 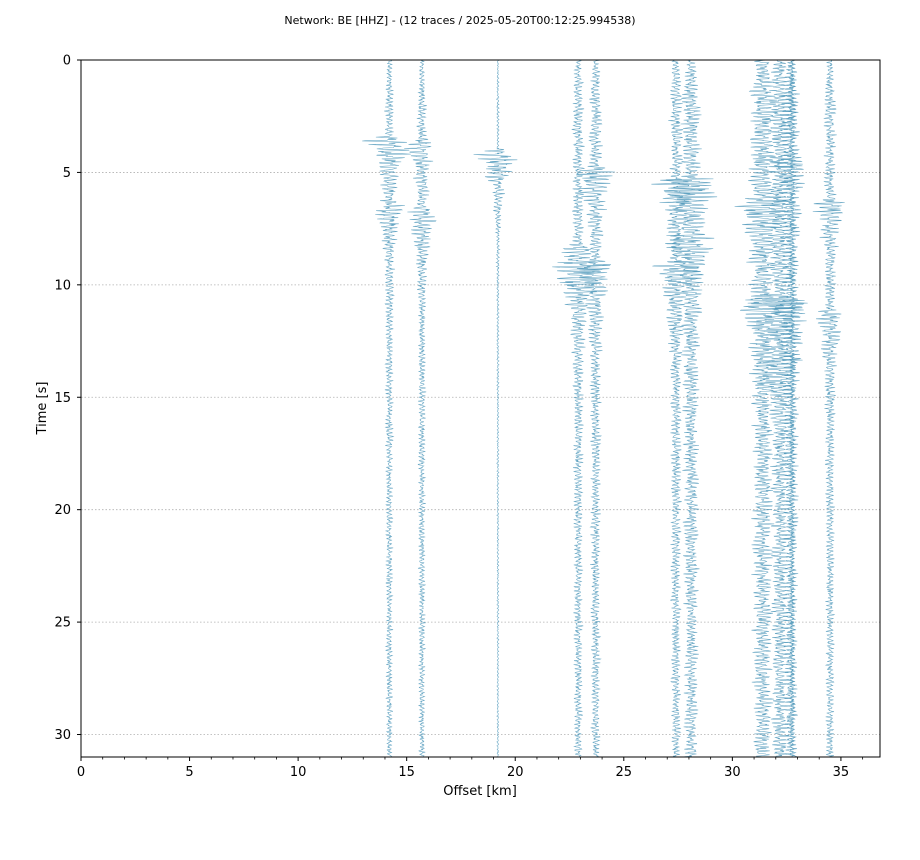 I want to click on y-tick-label-1: 5, so click(x=67, y=173).